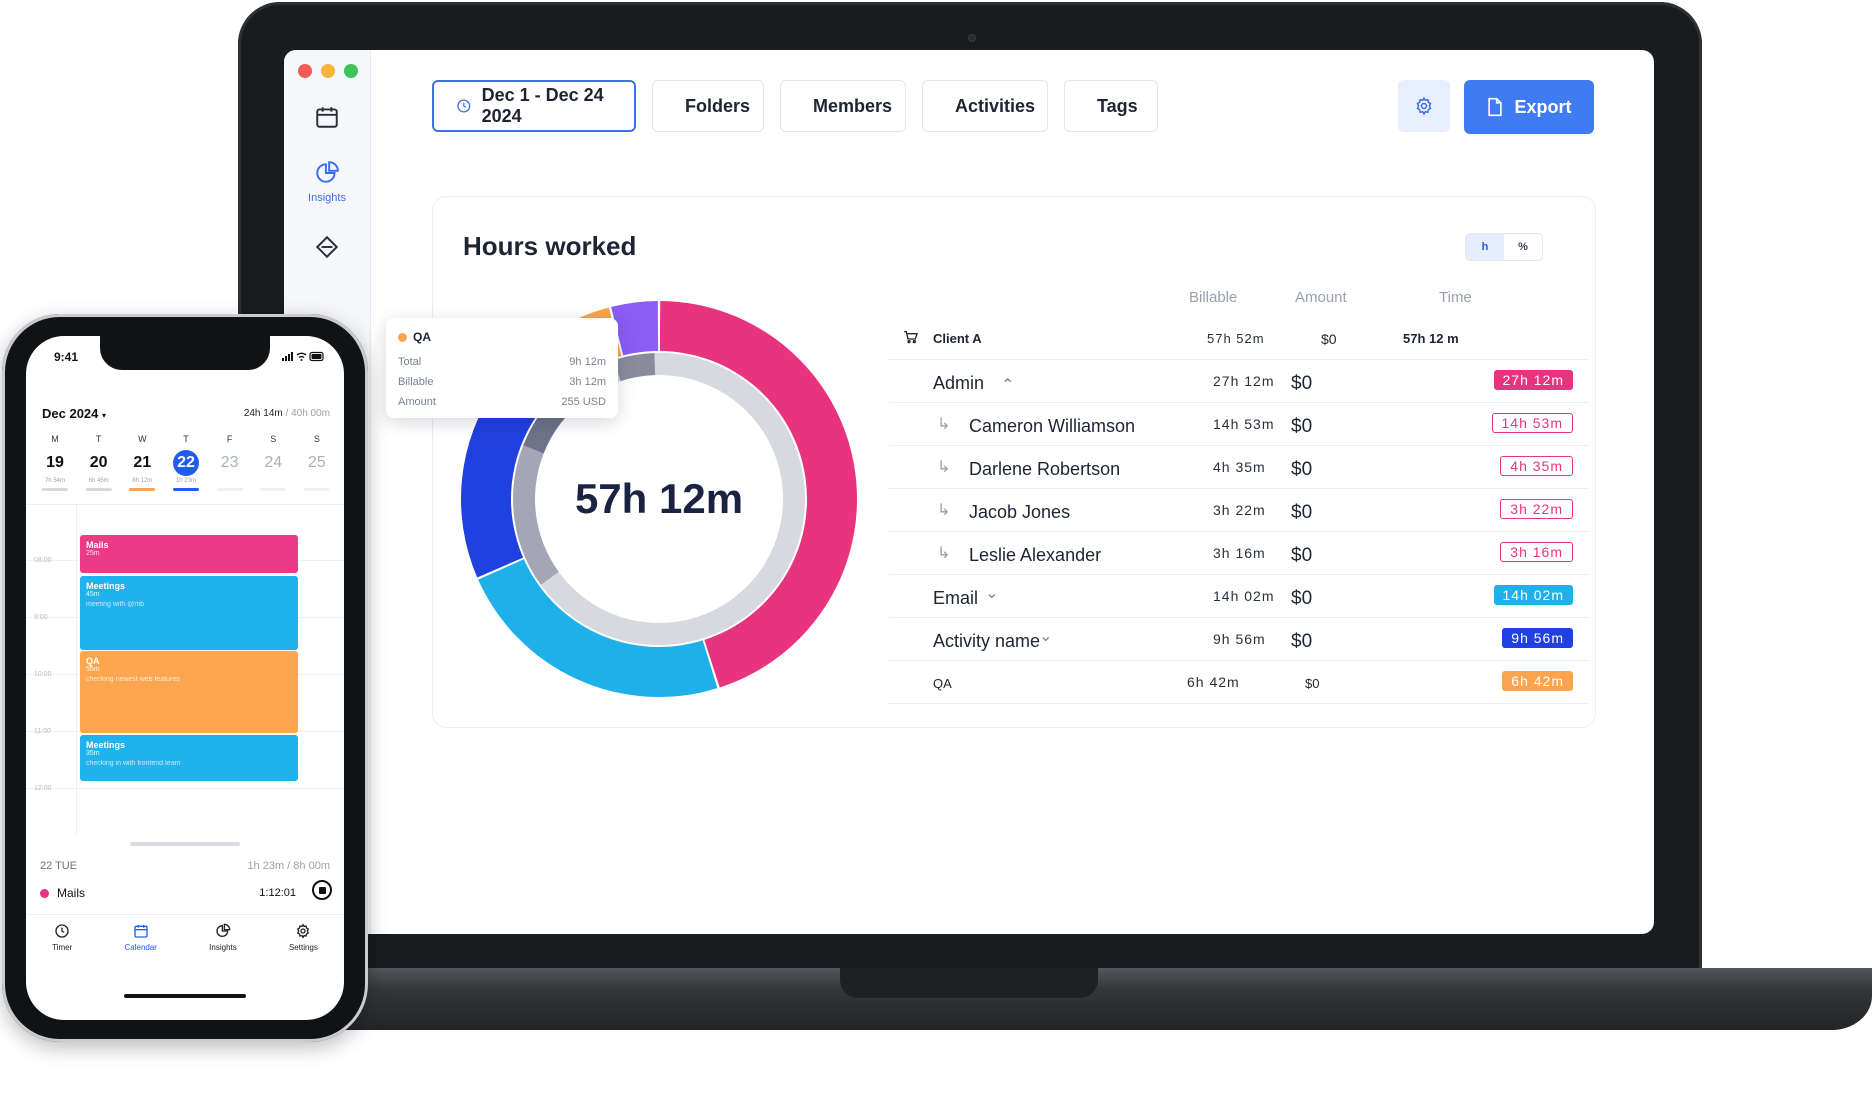 Image resolution: width=1872 pixels, height=1118 pixels. I want to click on row-name: Cameron Williamson, so click(1052, 426).